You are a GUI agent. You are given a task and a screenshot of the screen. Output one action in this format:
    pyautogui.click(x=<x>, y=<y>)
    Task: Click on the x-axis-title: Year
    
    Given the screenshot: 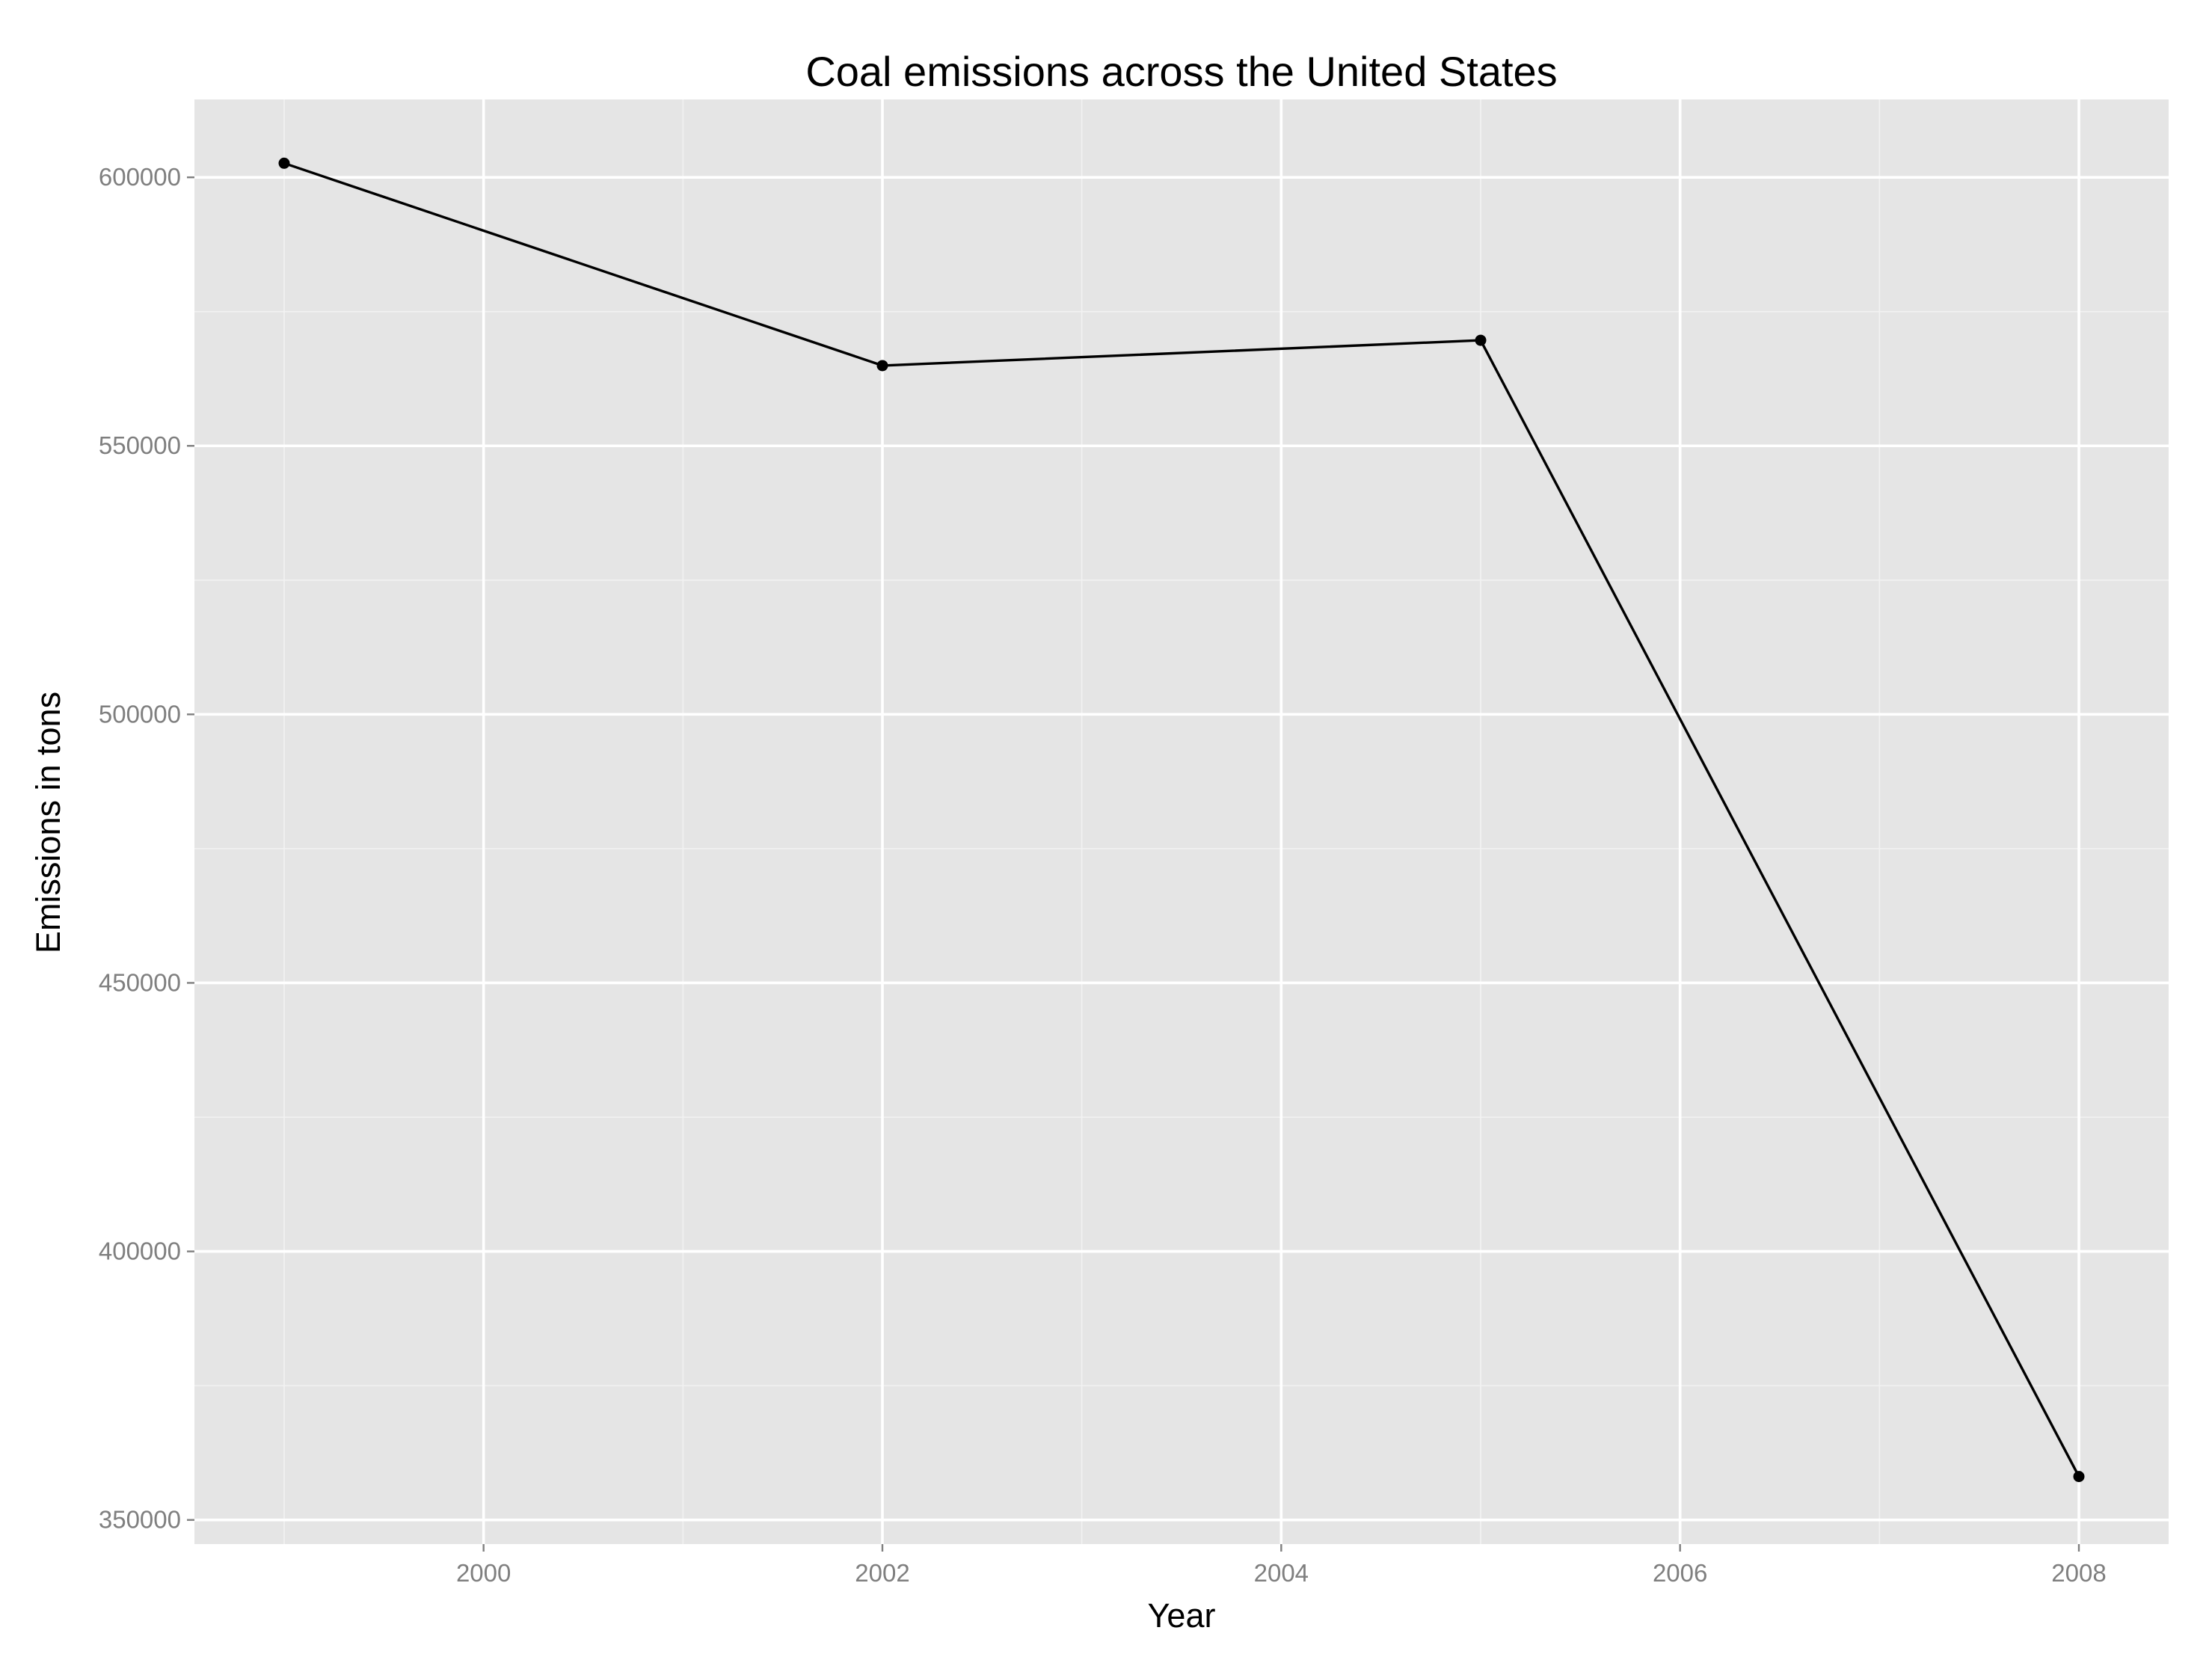 What is the action you would take?
    pyautogui.click(x=1182, y=1615)
    